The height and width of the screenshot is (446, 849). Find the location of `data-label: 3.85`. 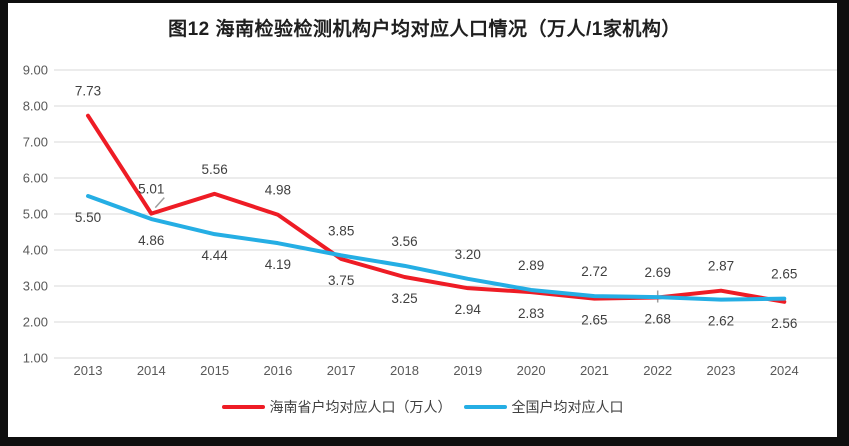

data-label: 3.85 is located at coordinates (341, 230).